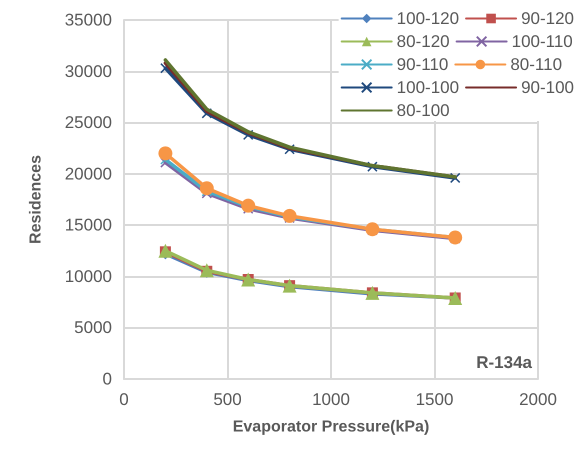 The height and width of the screenshot is (471, 584). Describe the element at coordinates (428, 87) in the screenshot. I see `legend-label: 100-100` at that location.